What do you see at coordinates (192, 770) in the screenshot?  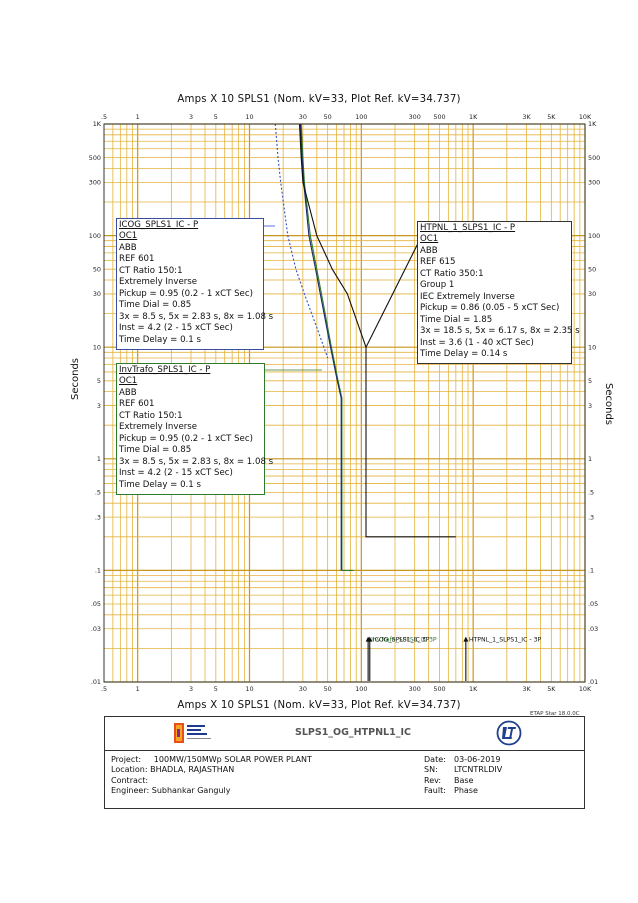 I see `location-value: BHADLA, RAJASTHAN` at bounding box center [192, 770].